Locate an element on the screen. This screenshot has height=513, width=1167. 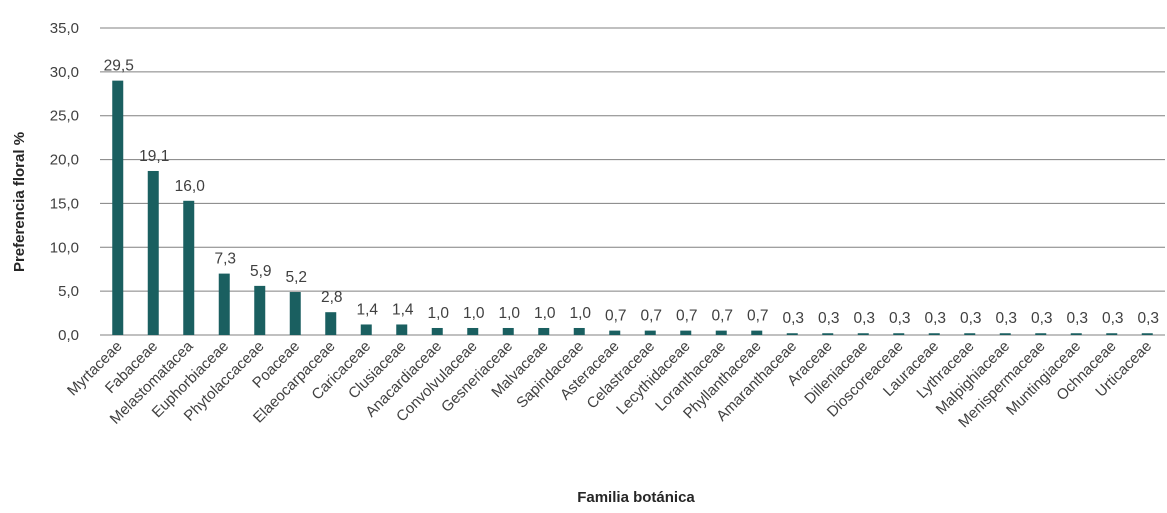
data-label: 5,2 is located at coordinates (296, 277).